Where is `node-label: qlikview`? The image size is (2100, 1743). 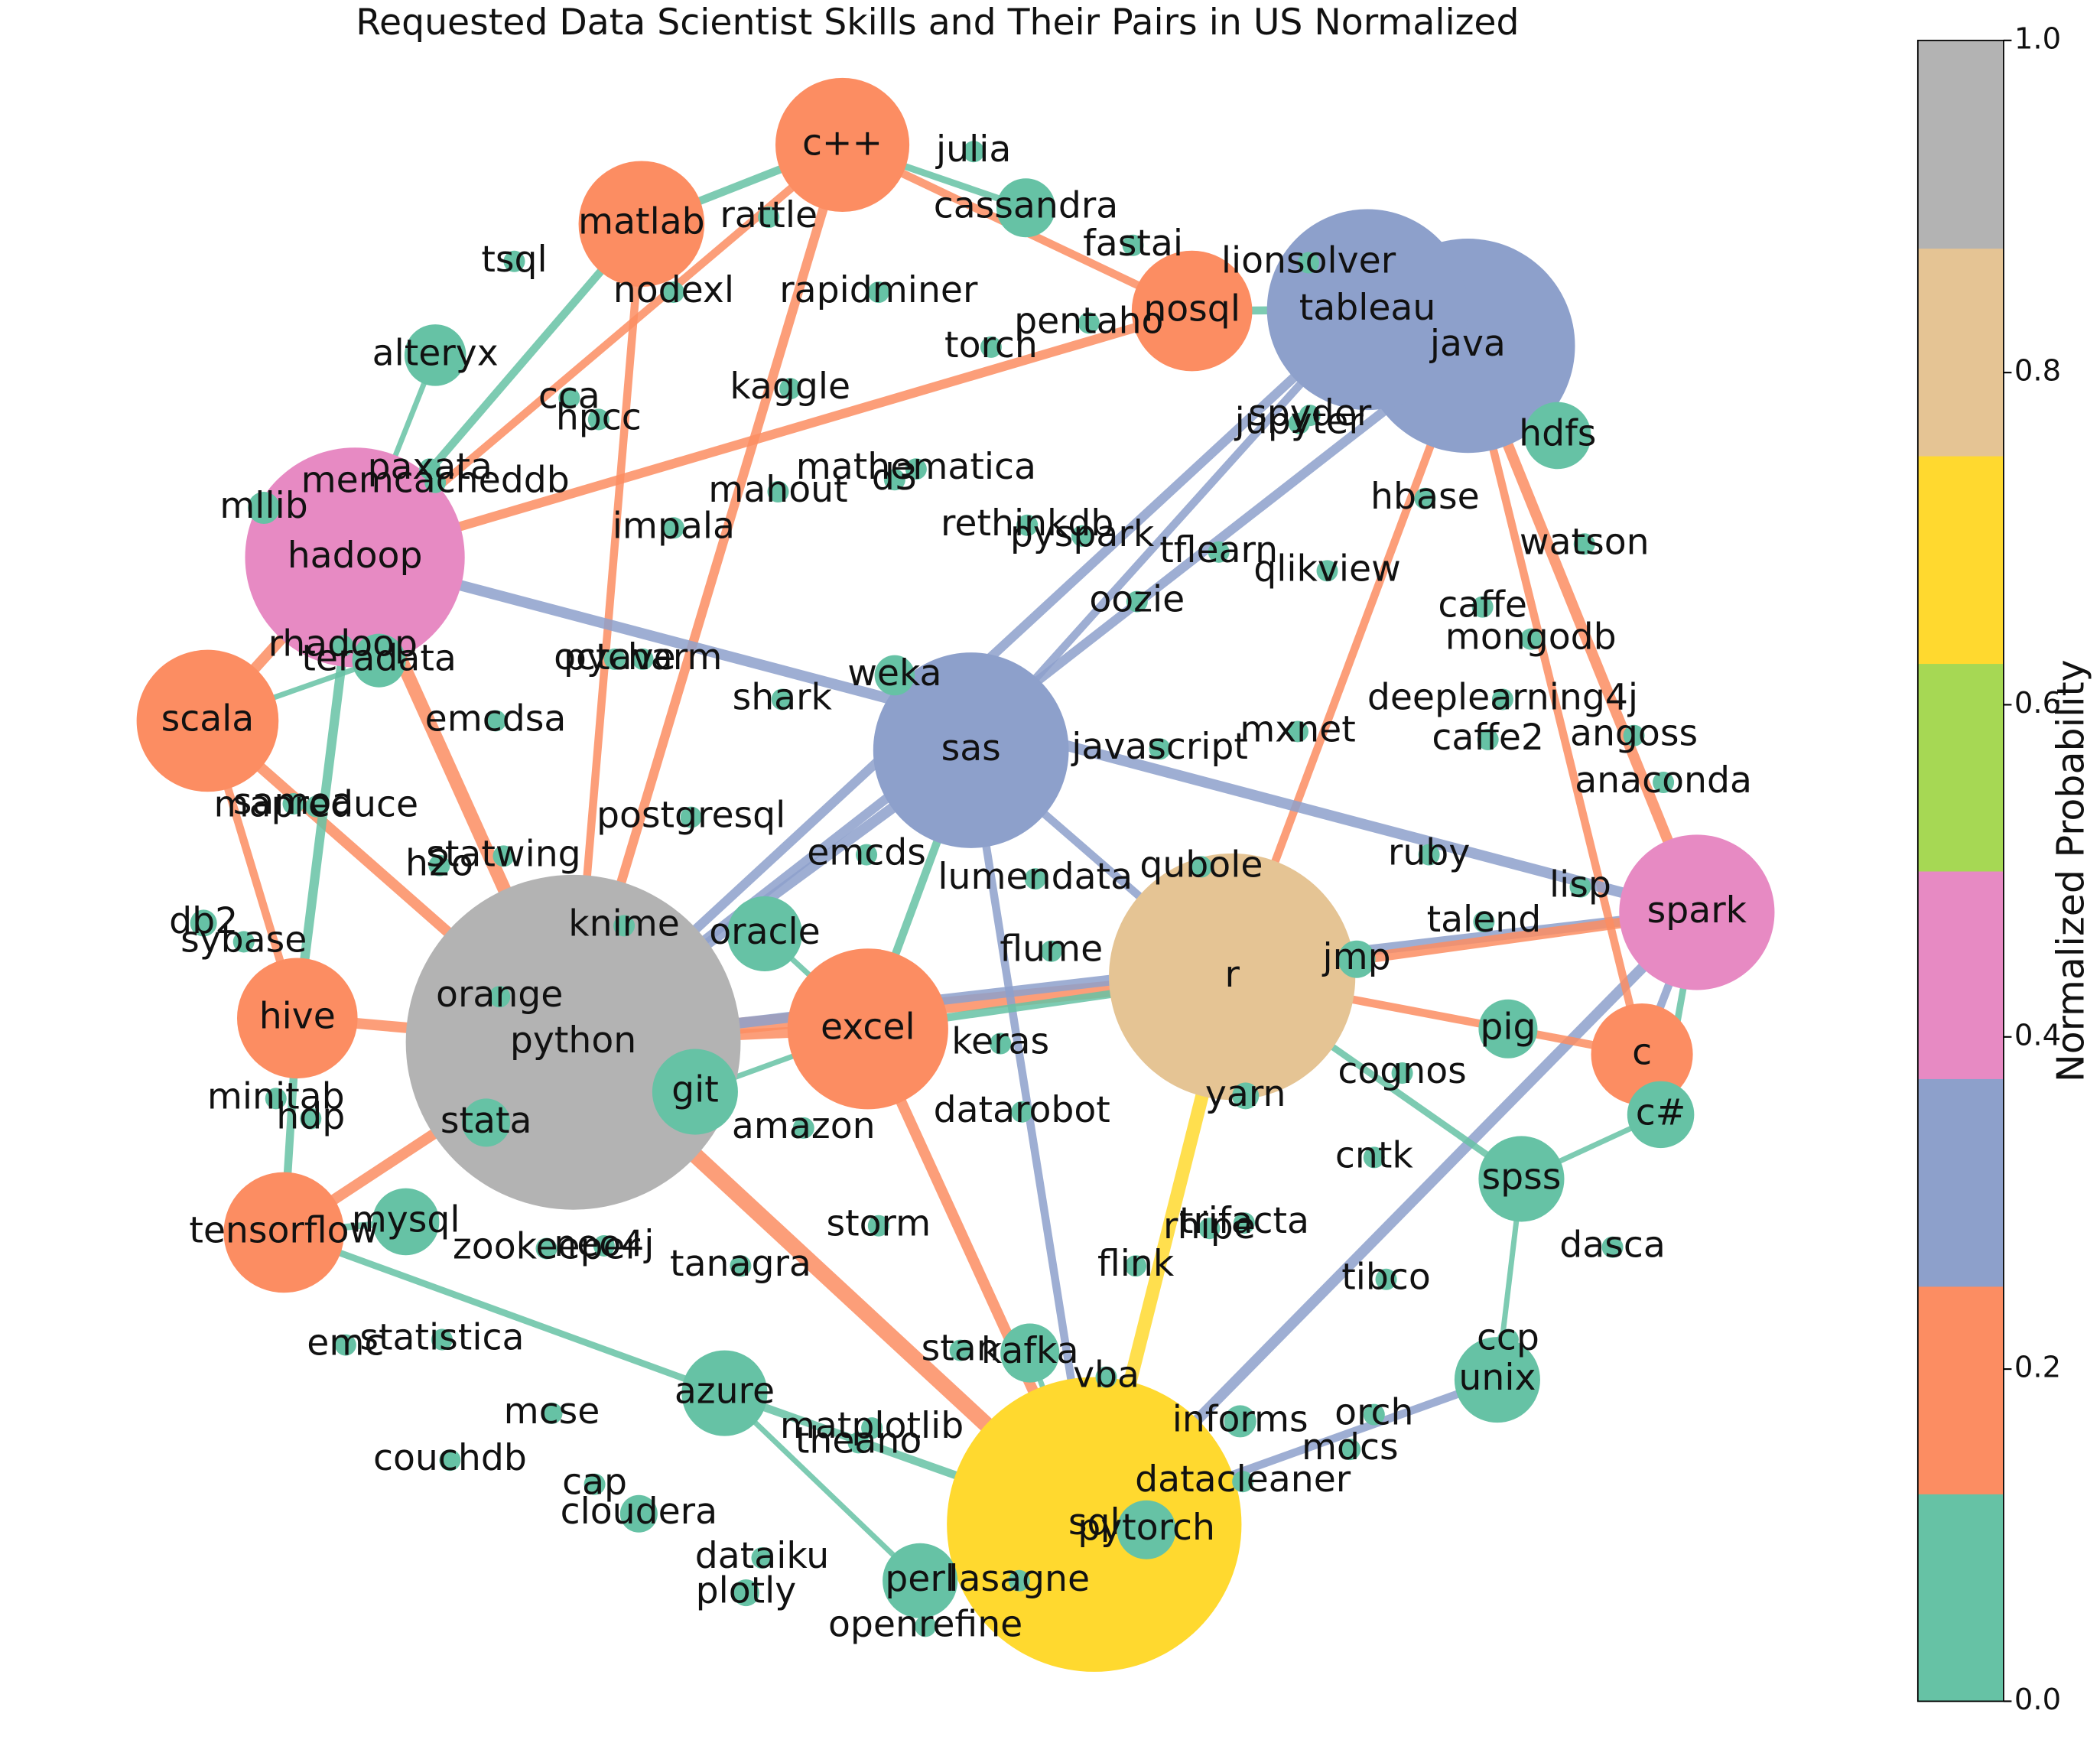
node-label: qlikview is located at coordinates (1327, 569).